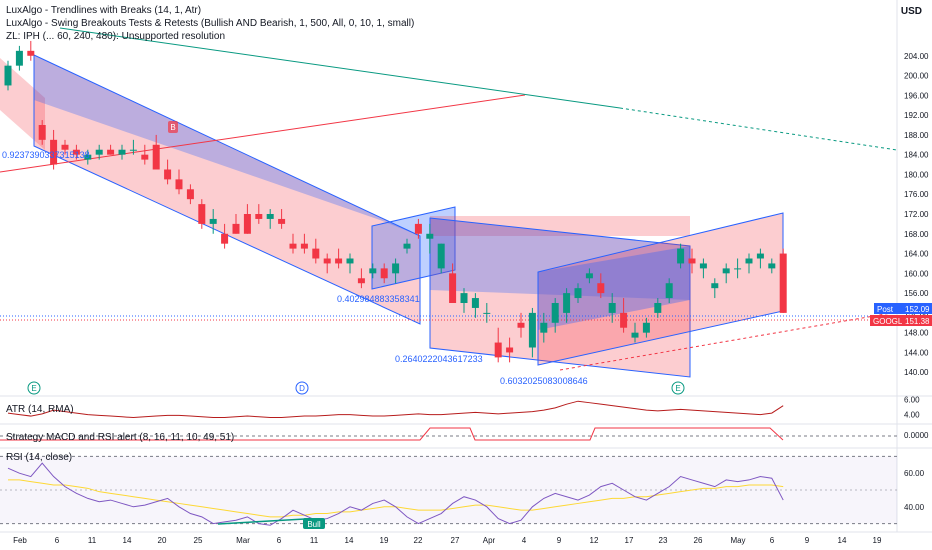 This screenshot has width=932, height=550. I want to click on x-tick-label: 4, so click(524, 540).